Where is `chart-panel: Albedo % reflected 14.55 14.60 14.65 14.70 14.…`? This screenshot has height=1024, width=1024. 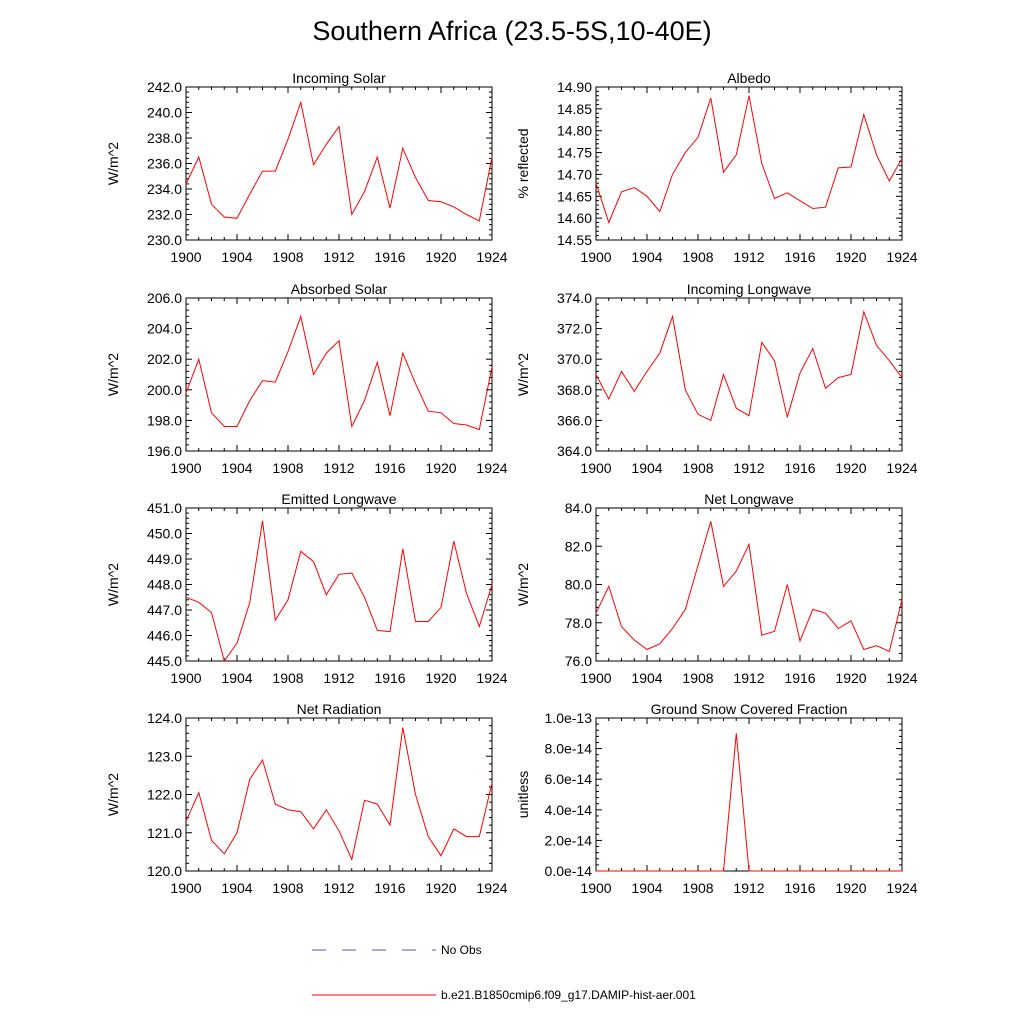 chart-panel: Albedo % reflected 14.55 14.60 14.65 14.70 14.… is located at coordinates (716, 167).